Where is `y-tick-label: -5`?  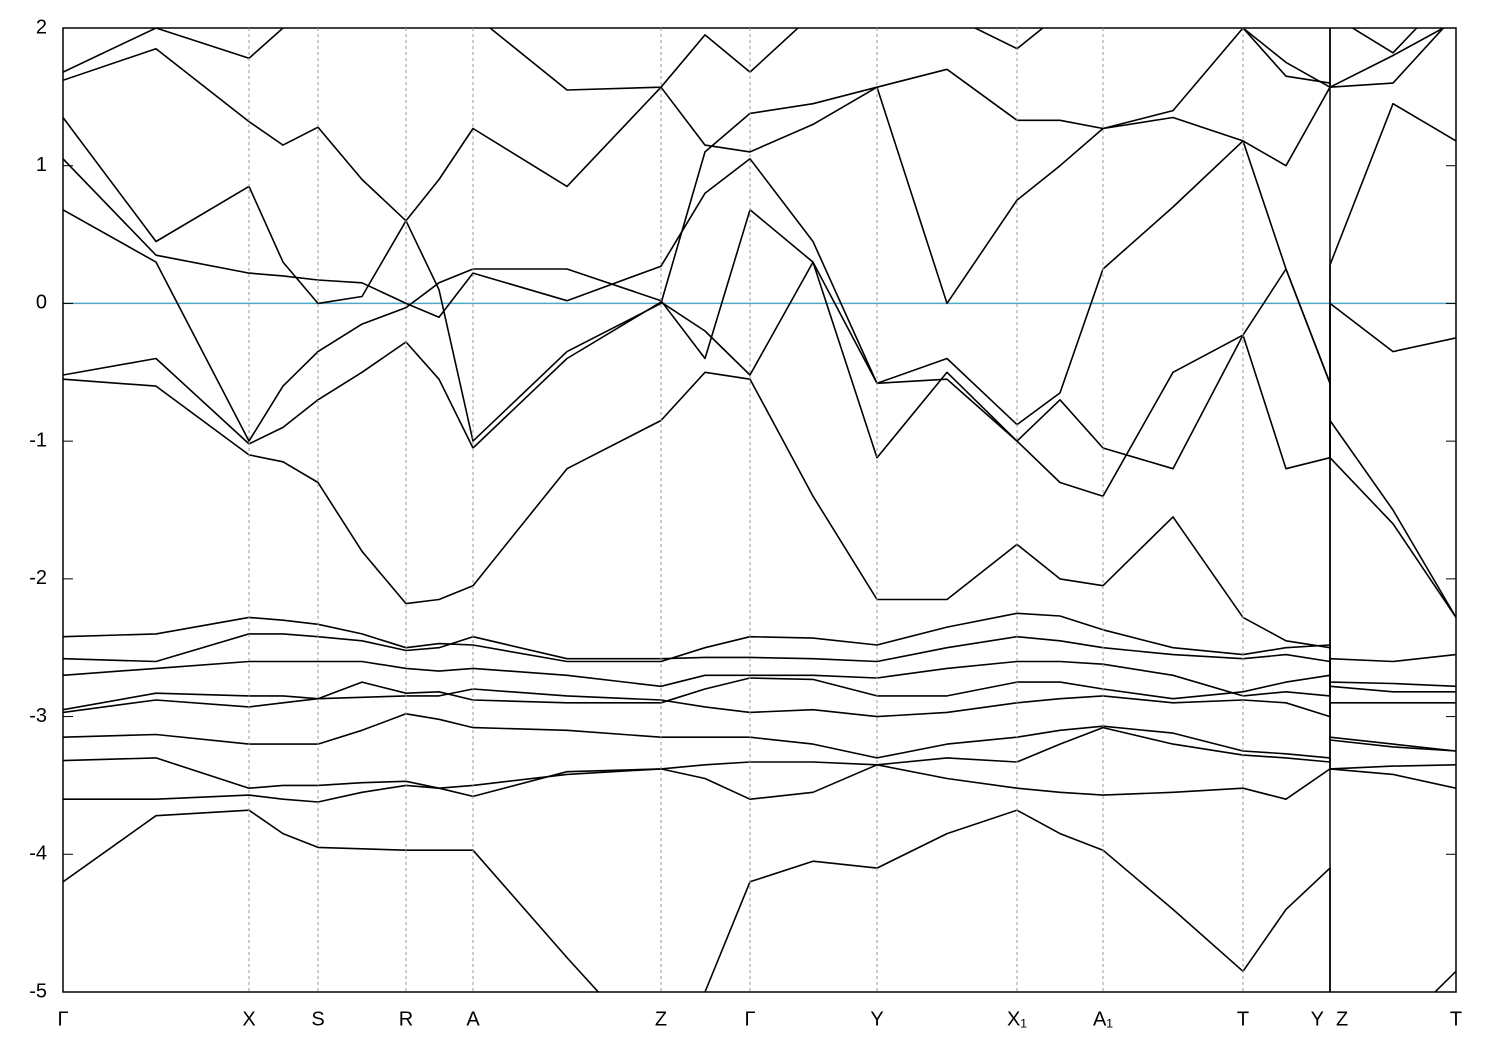 y-tick-label: -5 is located at coordinates (38, 991).